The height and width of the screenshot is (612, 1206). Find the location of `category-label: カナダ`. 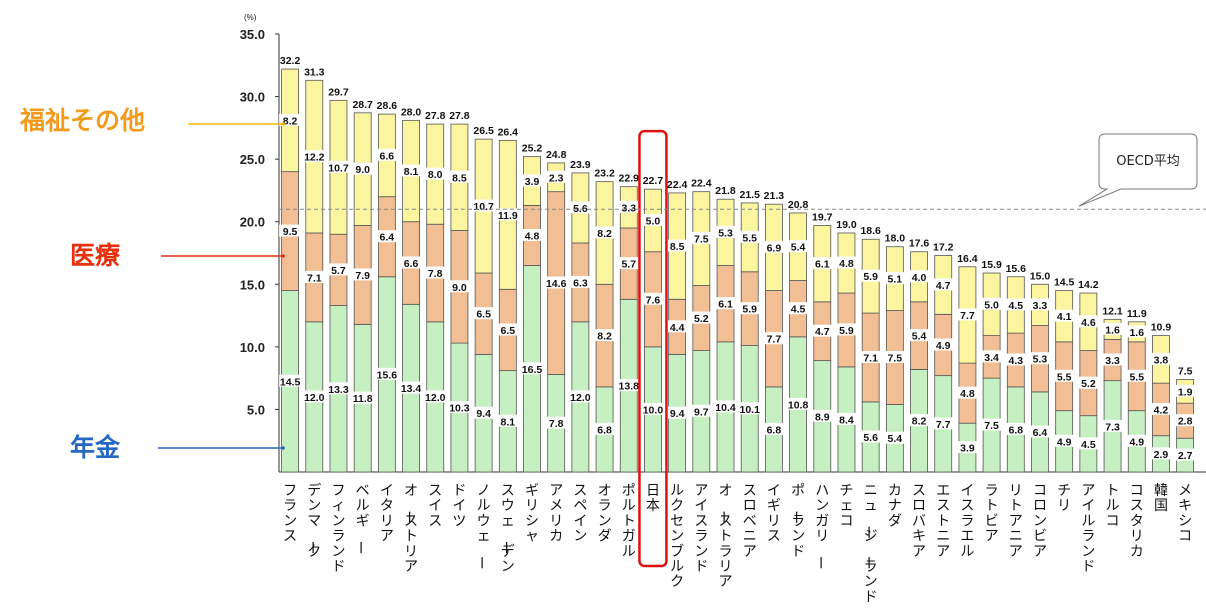

category-label: カナダ is located at coordinates (895, 506).